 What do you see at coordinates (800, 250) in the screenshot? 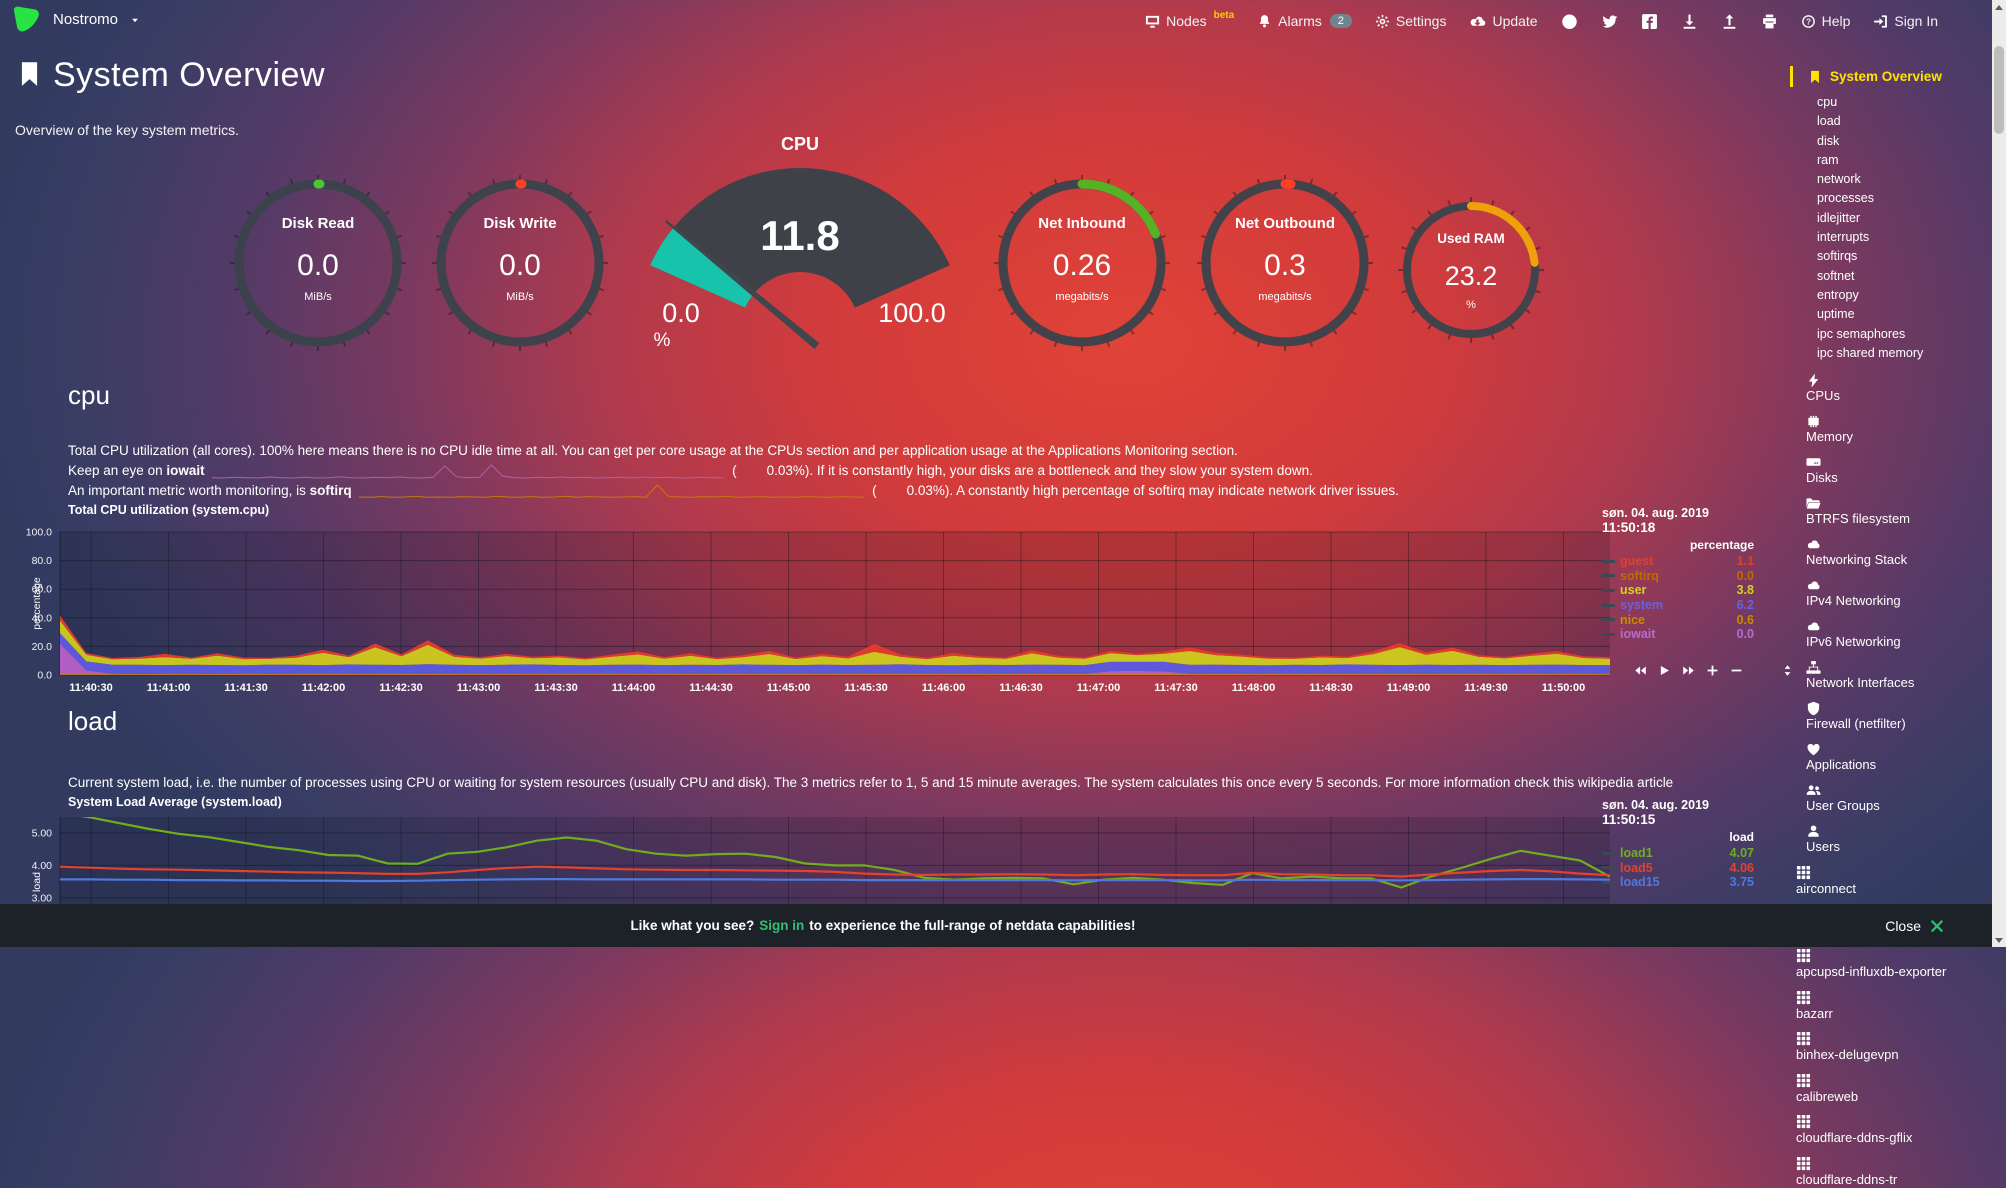
I see `gauge-cpu: CPU 11.8 0.0 100.0 %` at bounding box center [800, 250].